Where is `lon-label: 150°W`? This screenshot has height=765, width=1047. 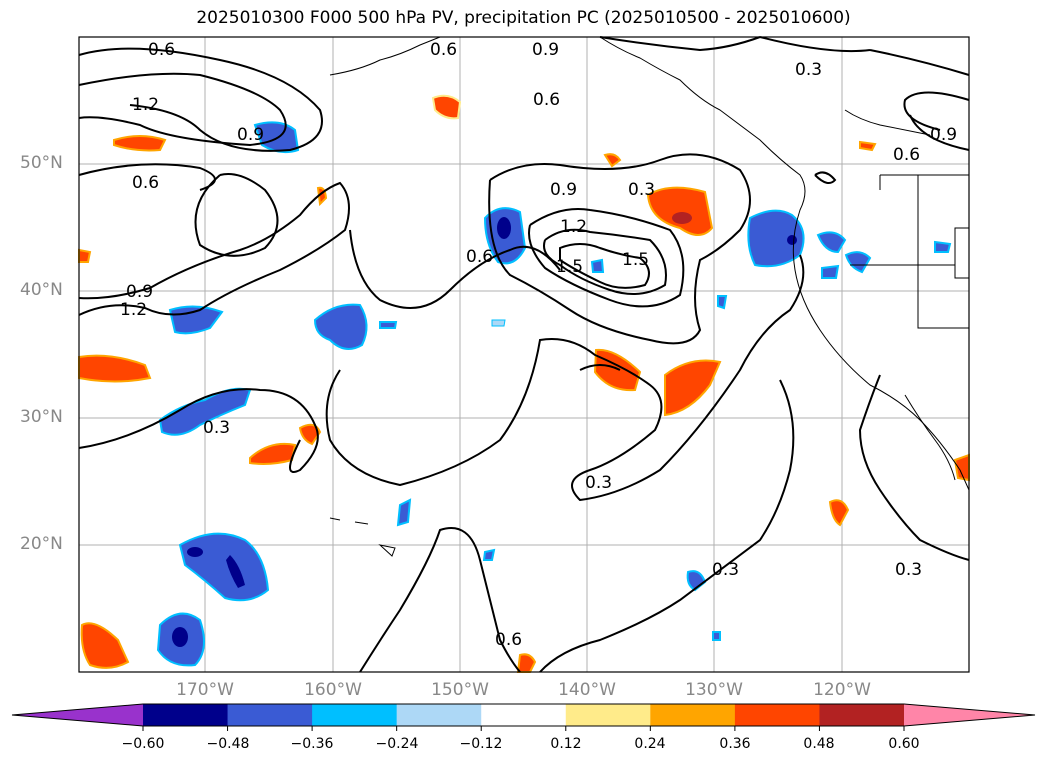
lon-label: 150°W is located at coordinates (460, 690).